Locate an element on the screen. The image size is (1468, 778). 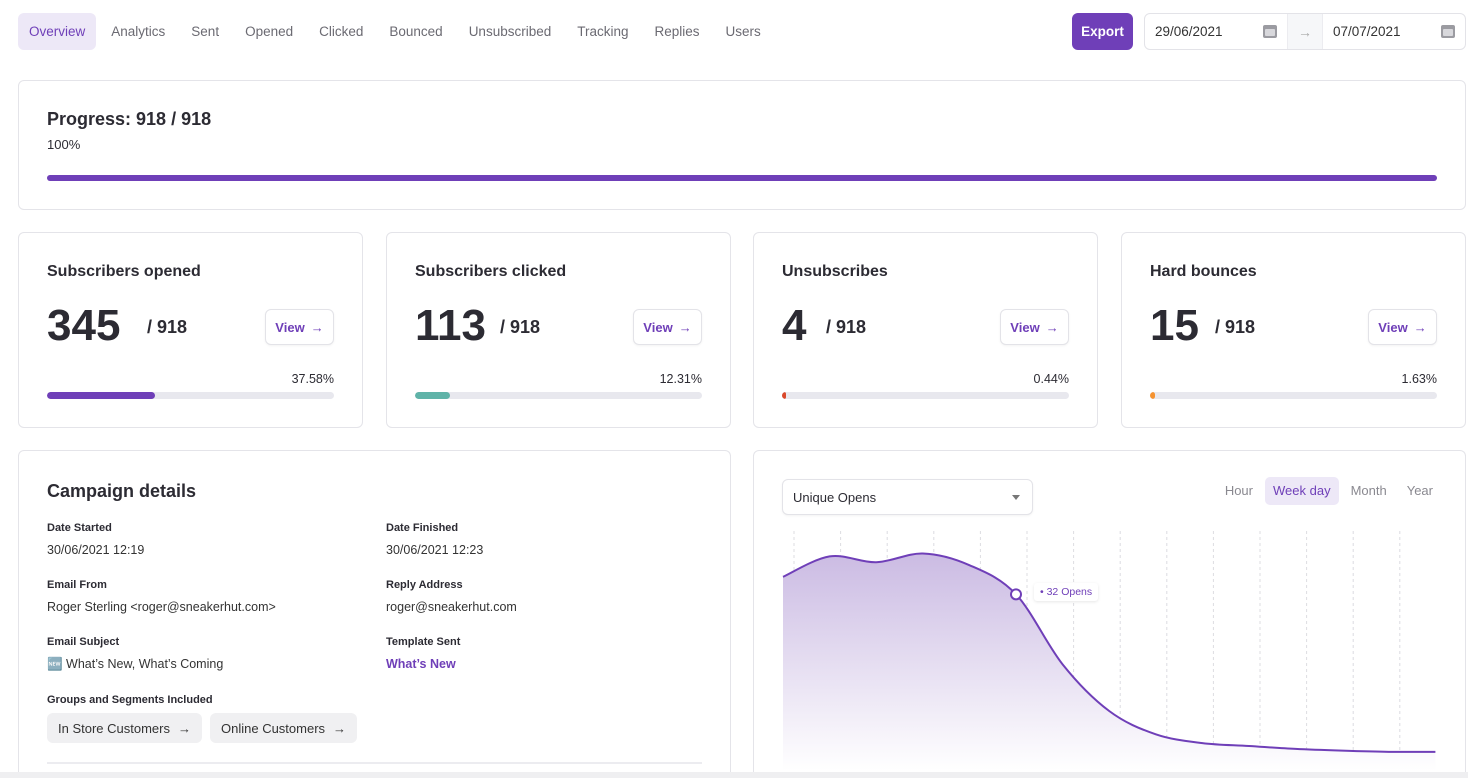
date-from-input: 29/06/2021 is located at coordinates (1216, 31).